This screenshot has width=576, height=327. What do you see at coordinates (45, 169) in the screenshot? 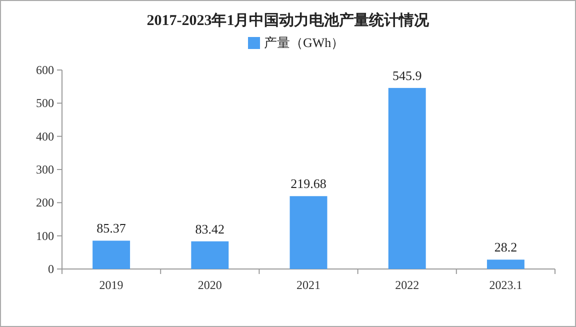
I see `y-tick-label: 300` at bounding box center [45, 169].